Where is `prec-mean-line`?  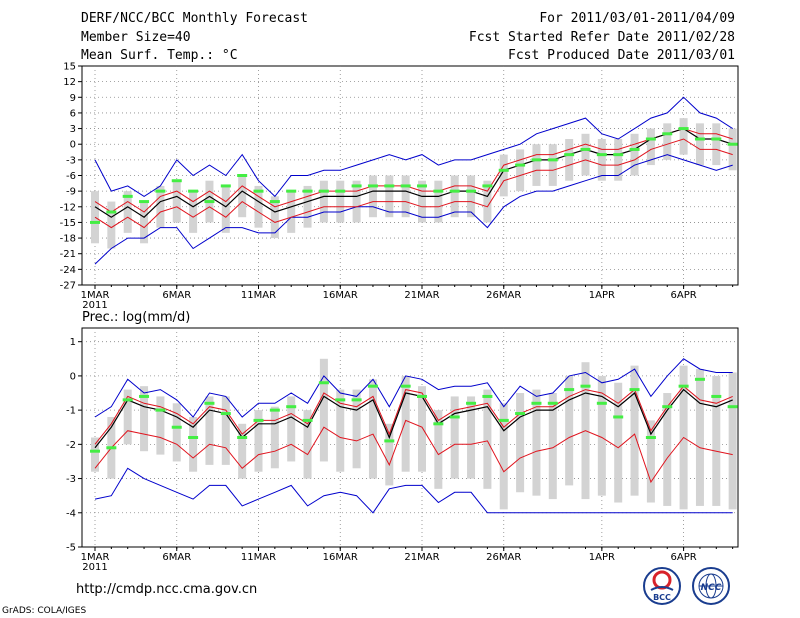 prec-mean-line is located at coordinates (413, 418).